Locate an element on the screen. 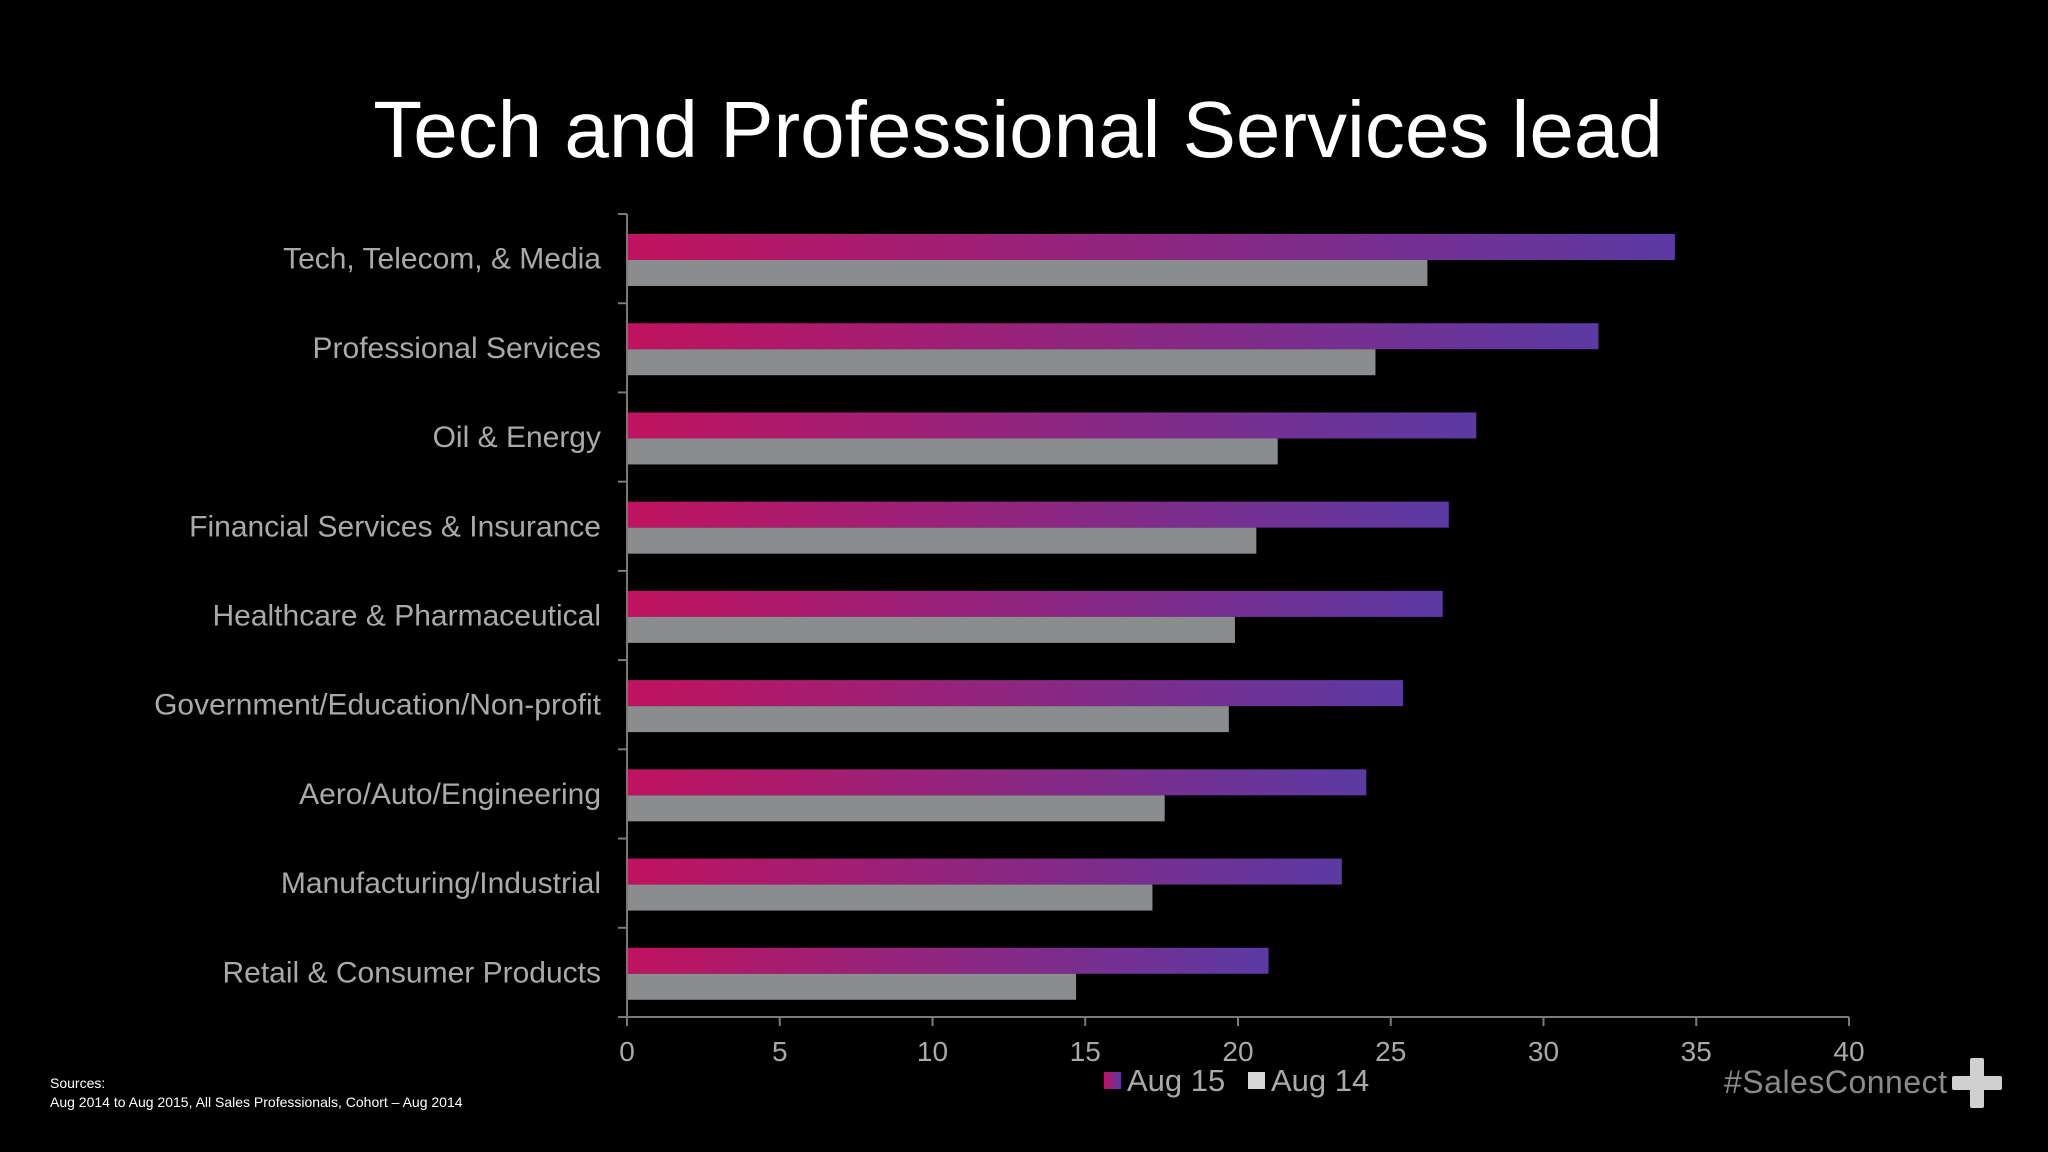 This screenshot has height=1152, width=2048. x-tick-label: 20 is located at coordinates (1237, 1051).